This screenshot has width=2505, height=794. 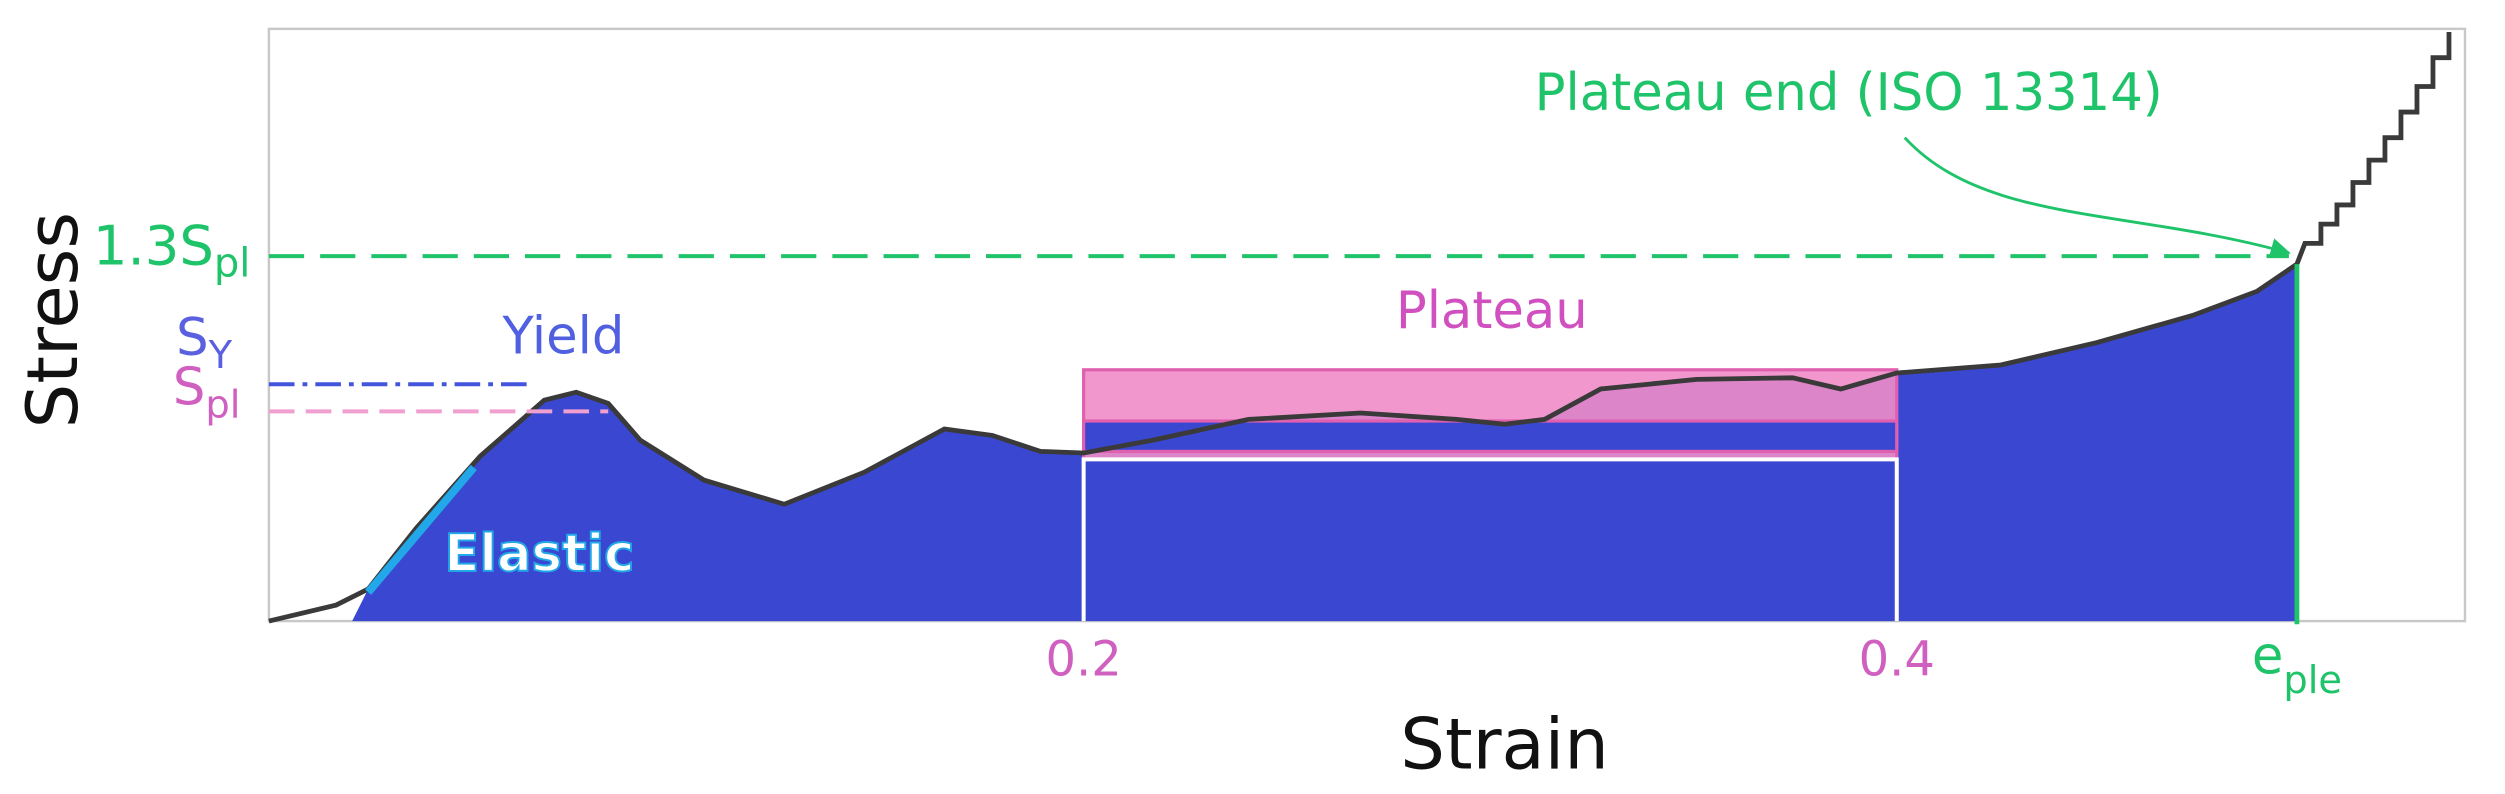 What do you see at coordinates (2268, 657) in the screenshot?
I see `label-base: e` at bounding box center [2268, 657].